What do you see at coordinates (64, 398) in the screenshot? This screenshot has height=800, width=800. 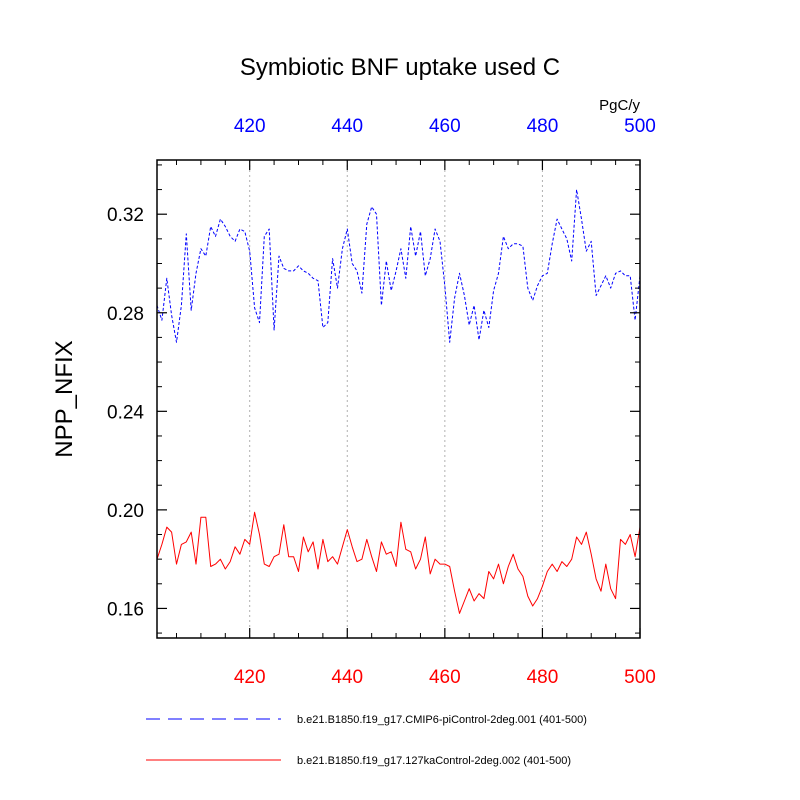 I see `y-axis-label: NPP_NFIX` at bounding box center [64, 398].